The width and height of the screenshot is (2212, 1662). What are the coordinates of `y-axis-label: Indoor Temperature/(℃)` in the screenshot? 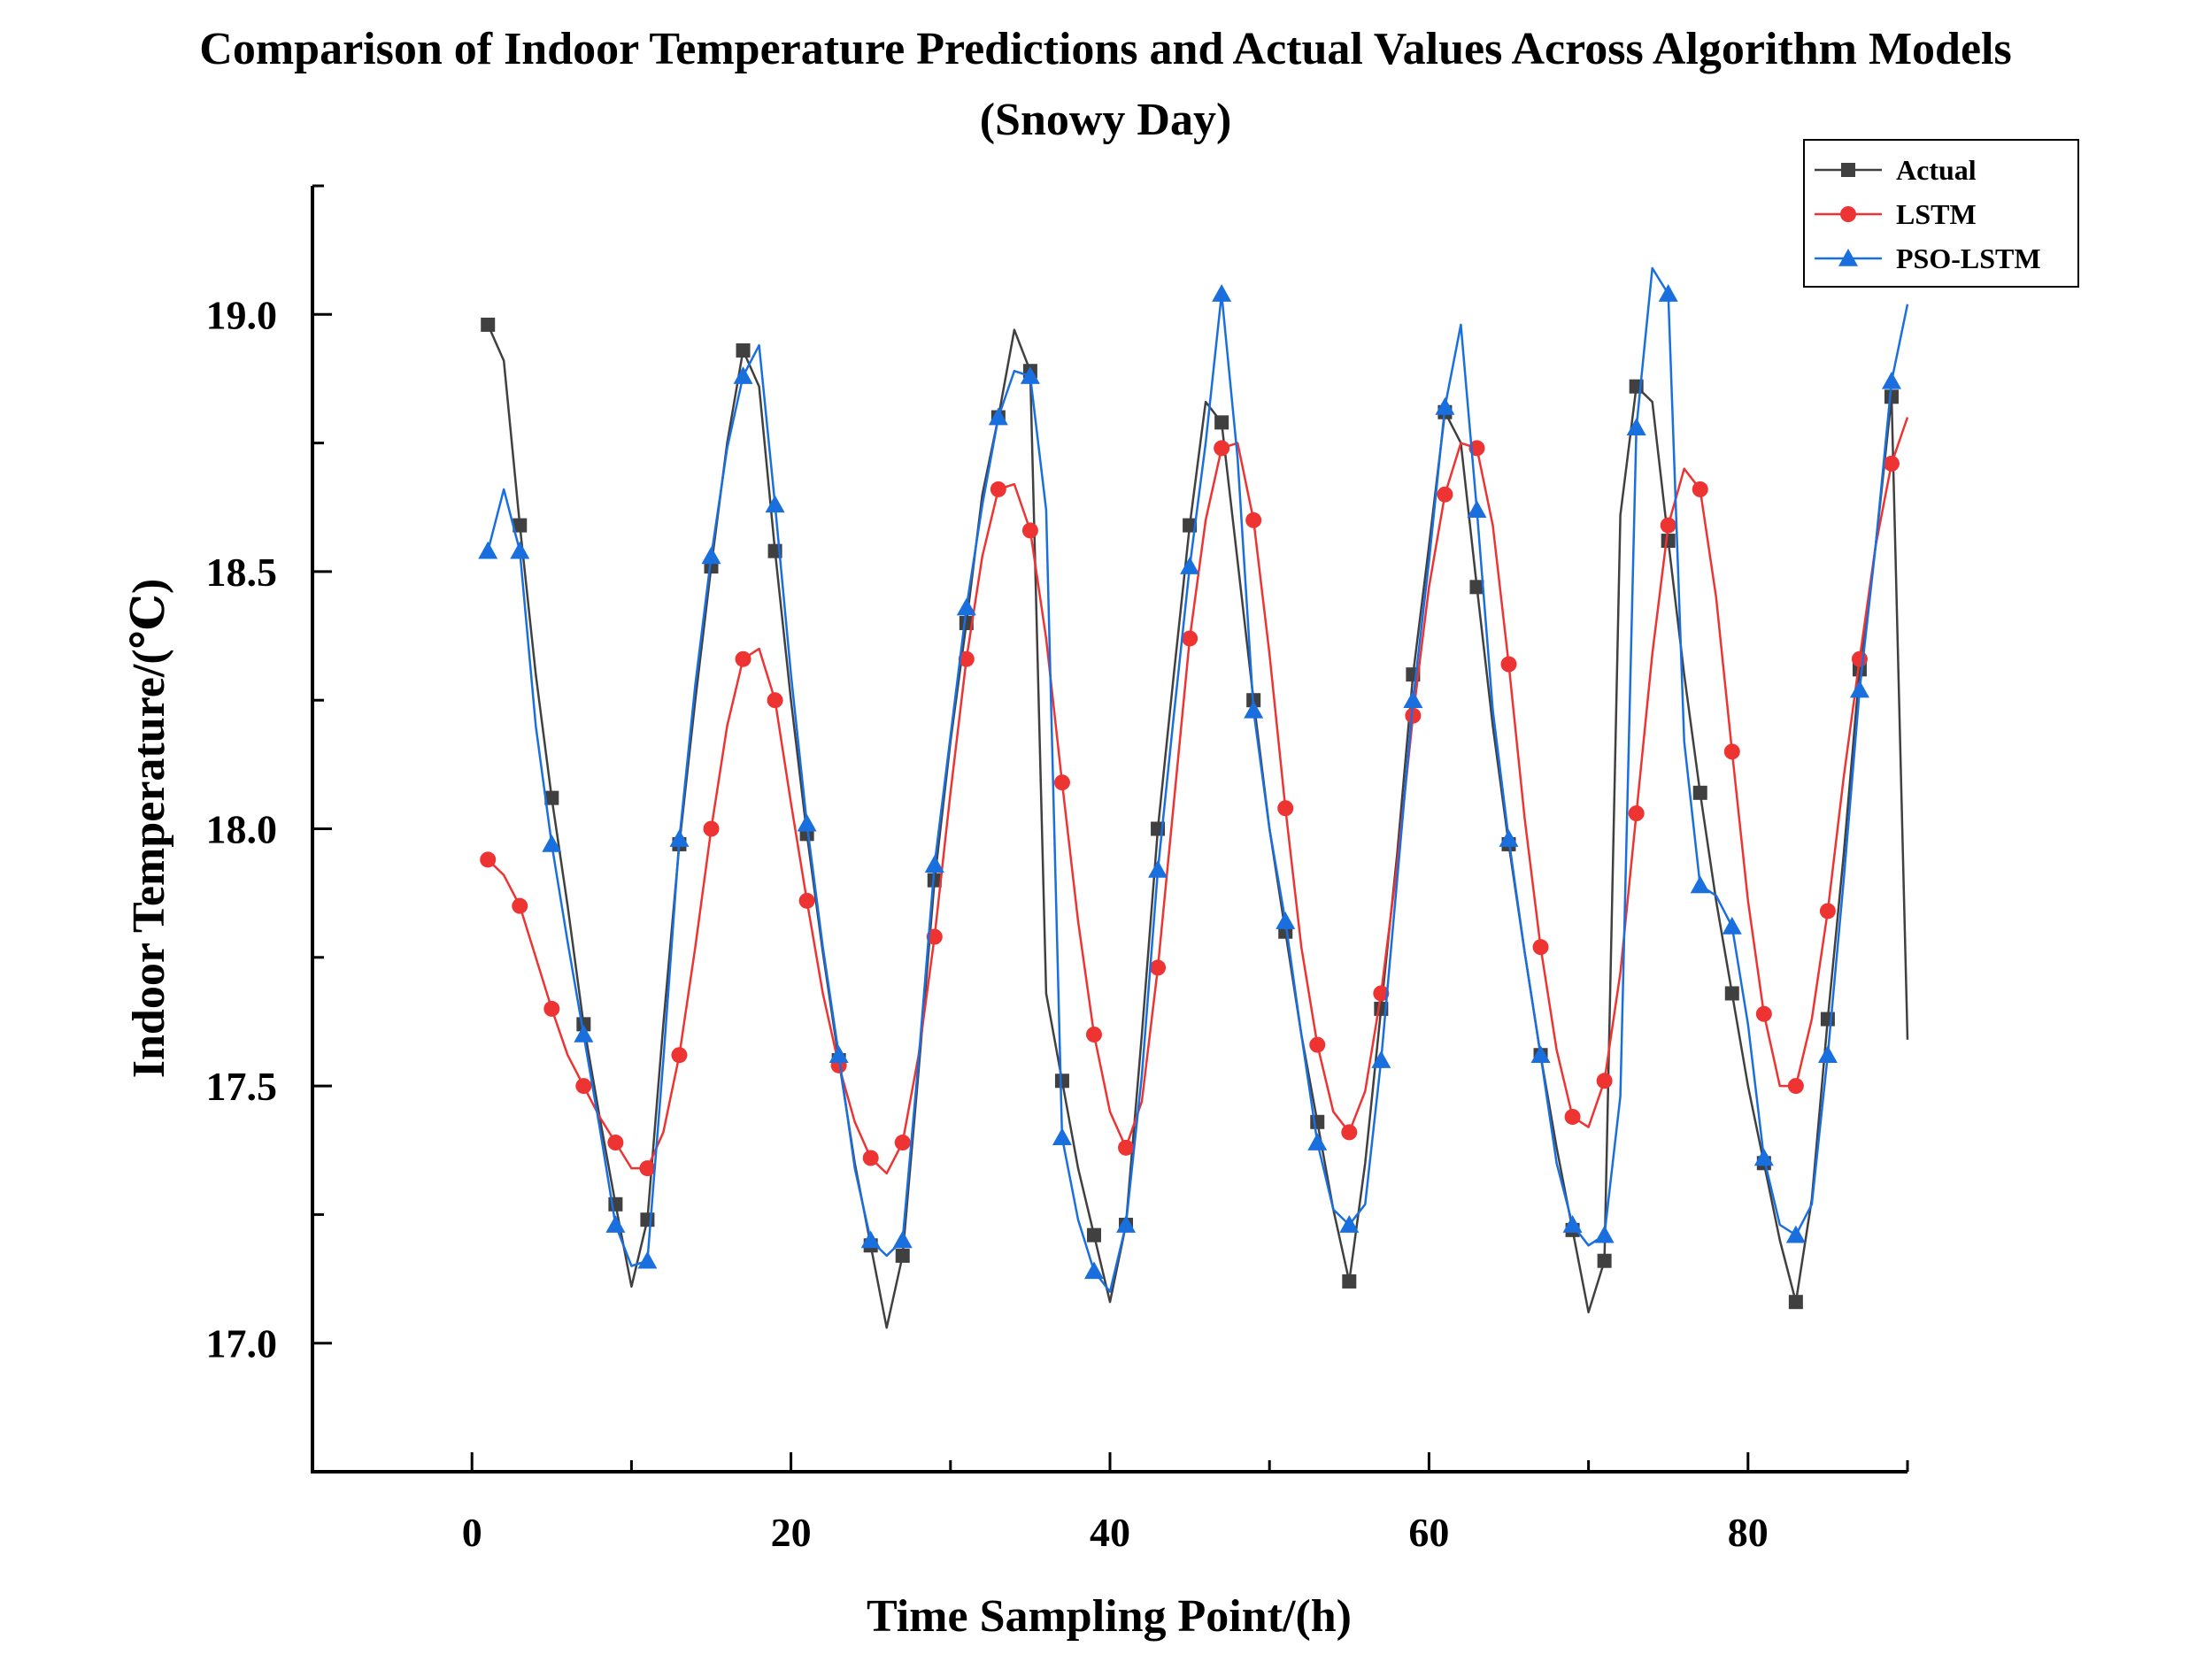 It's located at (149, 829).